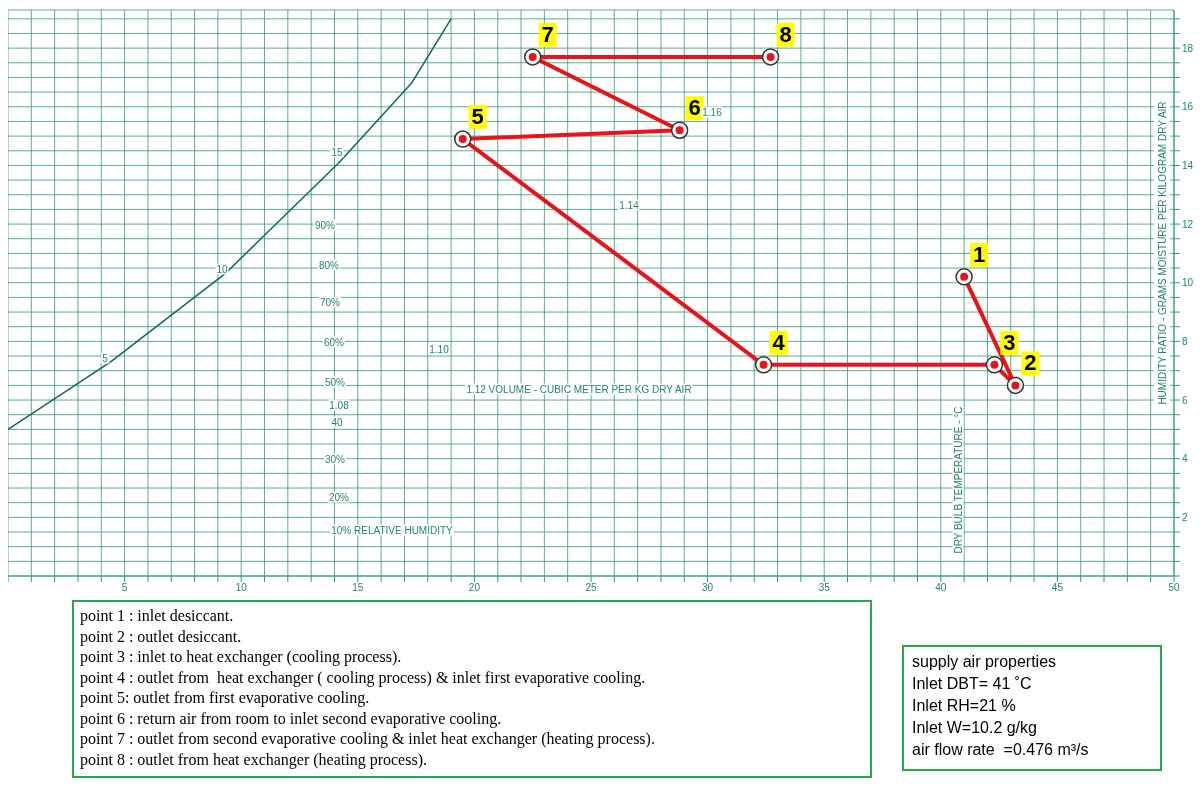 Image resolution: width=1204 pixels, height=788 pixels. What do you see at coordinates (1185, 459) in the screenshot?
I see `y-tick-label: 4` at bounding box center [1185, 459].